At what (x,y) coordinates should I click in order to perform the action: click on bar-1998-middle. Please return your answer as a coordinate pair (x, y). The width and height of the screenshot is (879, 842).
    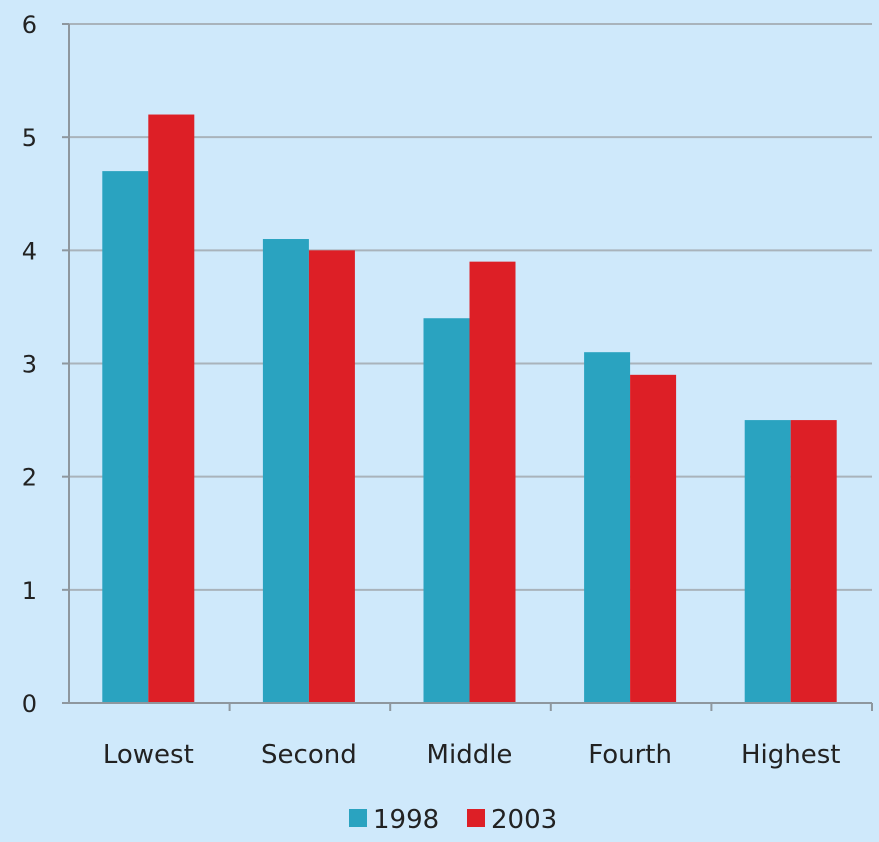
    Looking at the image, I should click on (446, 510).